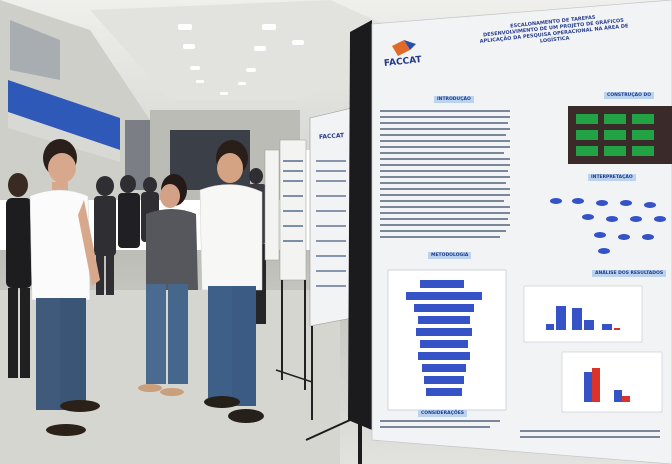 The height and width of the screenshot is (464, 672). Describe the element at coordinates (607, 385) in the screenshot. I see `results-chart-2-bars` at that location.